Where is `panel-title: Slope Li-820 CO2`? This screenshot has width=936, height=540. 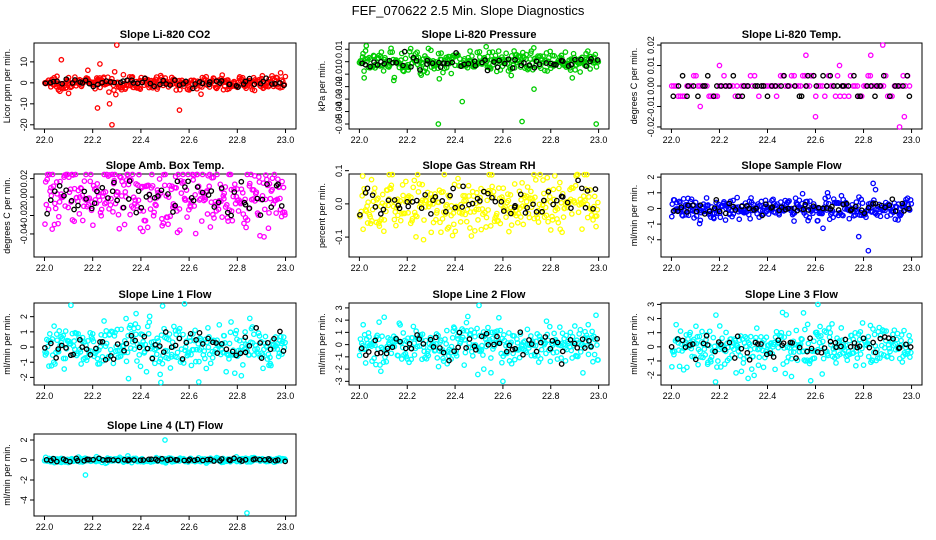
panel-title: Slope Li-820 CO2 is located at coordinates (165, 35).